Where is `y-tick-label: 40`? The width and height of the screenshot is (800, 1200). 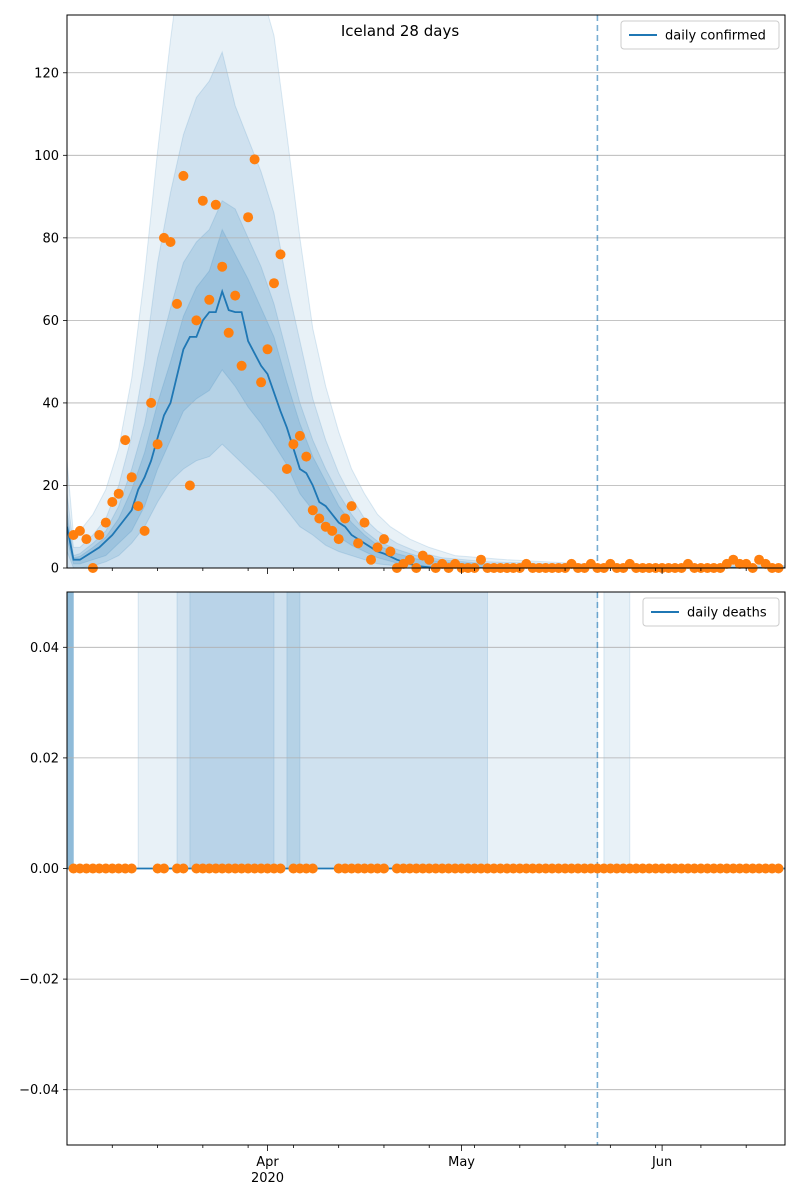
y-tick-label: 40 is located at coordinates (50, 403).